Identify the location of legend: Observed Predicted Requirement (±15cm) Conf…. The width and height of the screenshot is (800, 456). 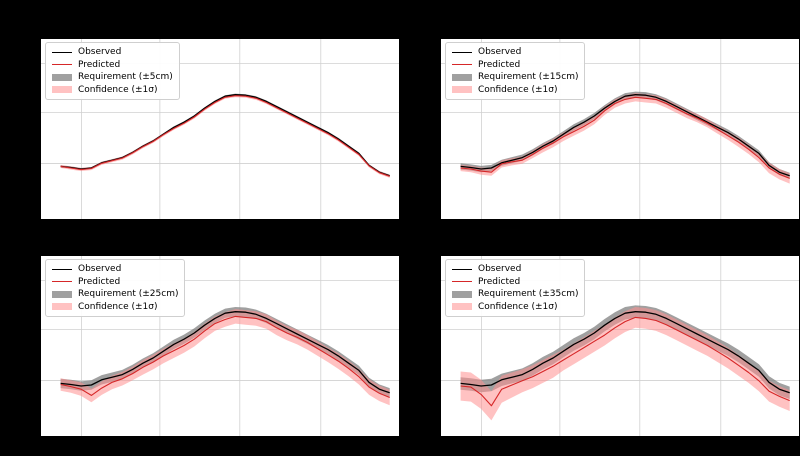
(515, 71).